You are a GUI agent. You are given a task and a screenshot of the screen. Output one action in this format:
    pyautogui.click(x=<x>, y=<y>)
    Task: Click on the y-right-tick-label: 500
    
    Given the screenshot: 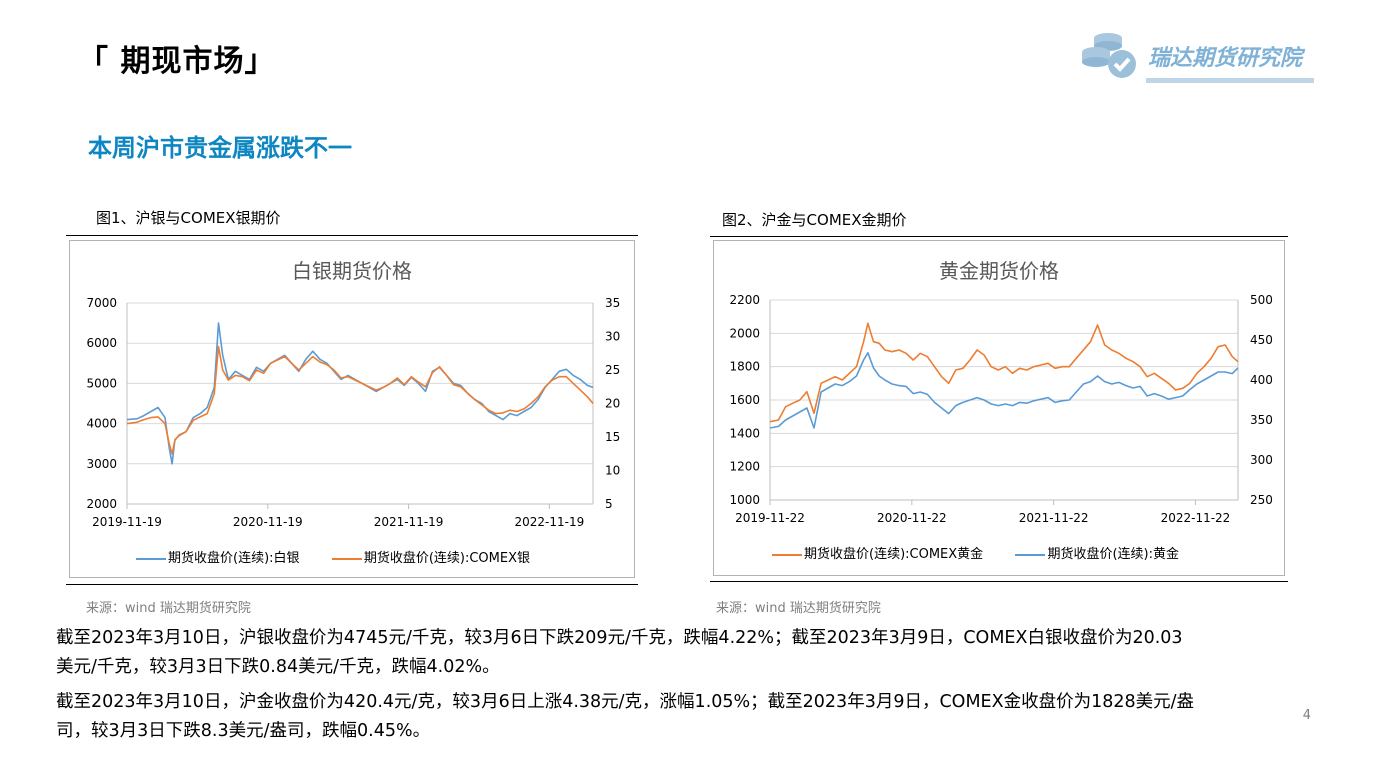 What is the action you would take?
    pyautogui.click(x=1261, y=300)
    